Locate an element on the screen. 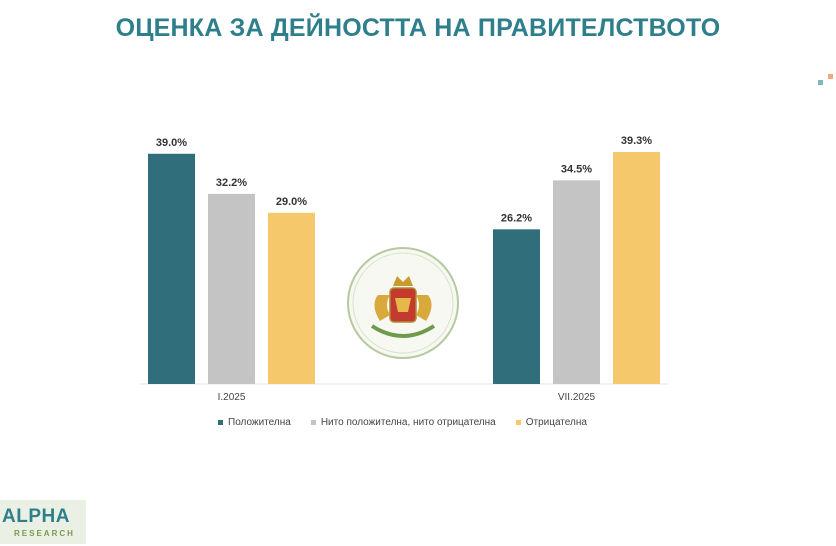 This screenshot has height=546, width=836. legend-item-neutral: Нито положителна, нито отрицателна is located at coordinates (403, 422).